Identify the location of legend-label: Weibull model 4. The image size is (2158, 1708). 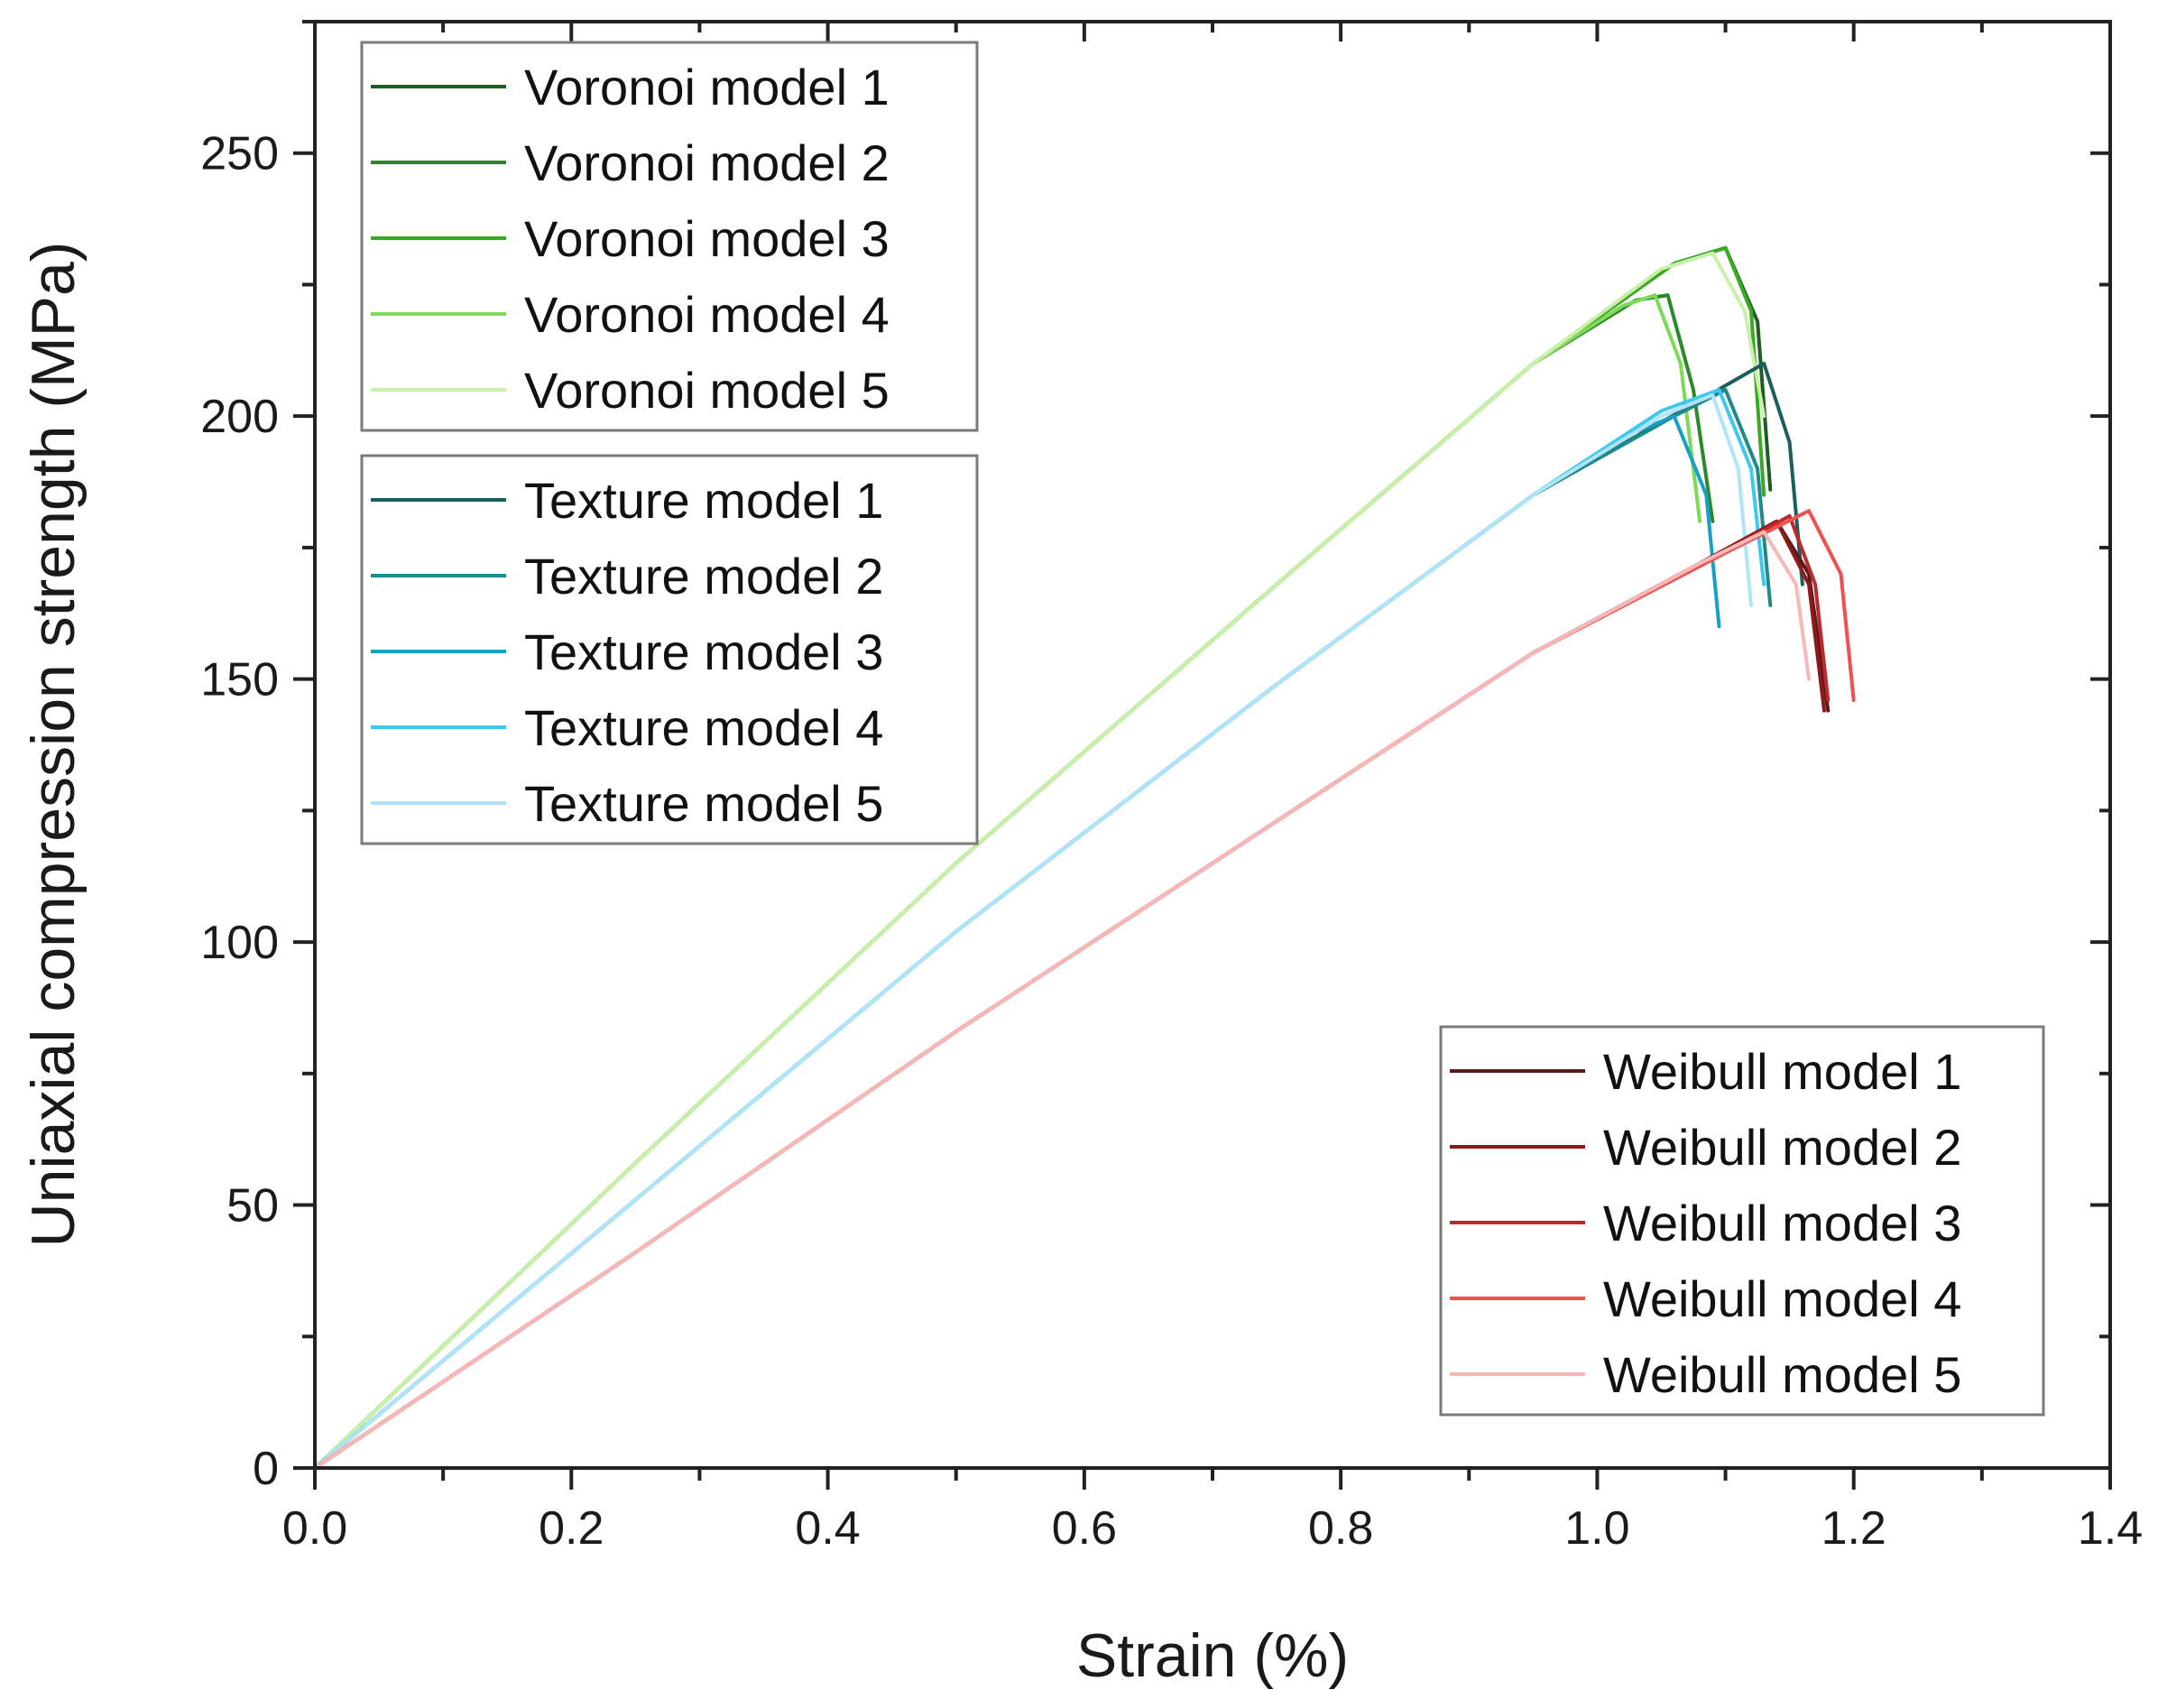
(1782, 1298).